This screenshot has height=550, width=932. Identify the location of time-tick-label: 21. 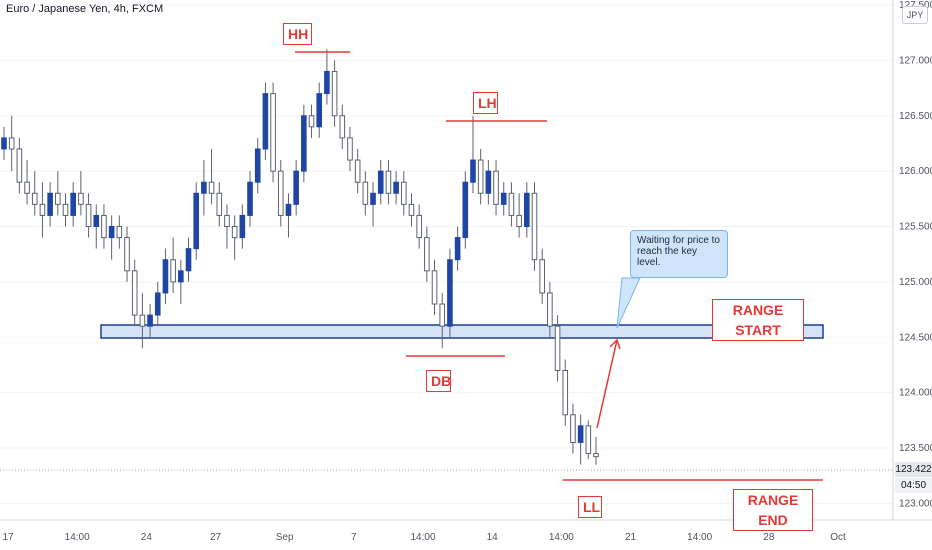
(631, 537).